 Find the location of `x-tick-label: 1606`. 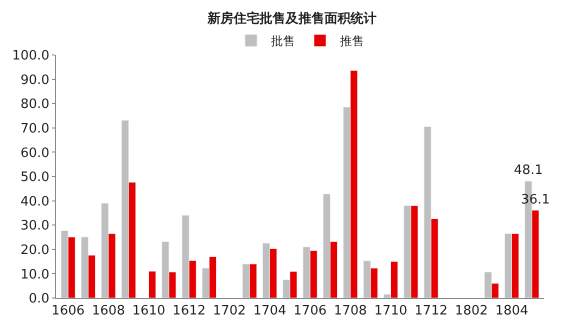

x-tick-label: 1606 is located at coordinates (68, 311).